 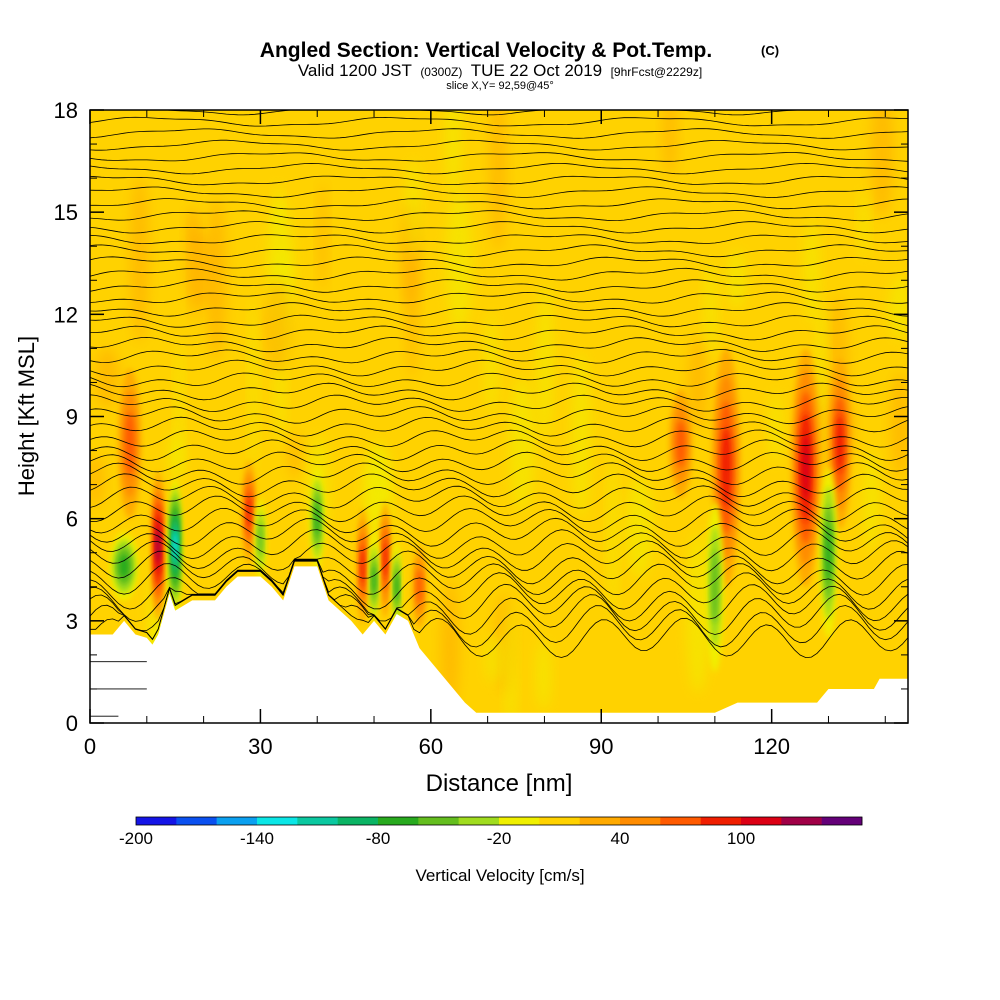 I want to click on subtitle-fcst: [9hrFcst@2229z], so click(x=657, y=72).